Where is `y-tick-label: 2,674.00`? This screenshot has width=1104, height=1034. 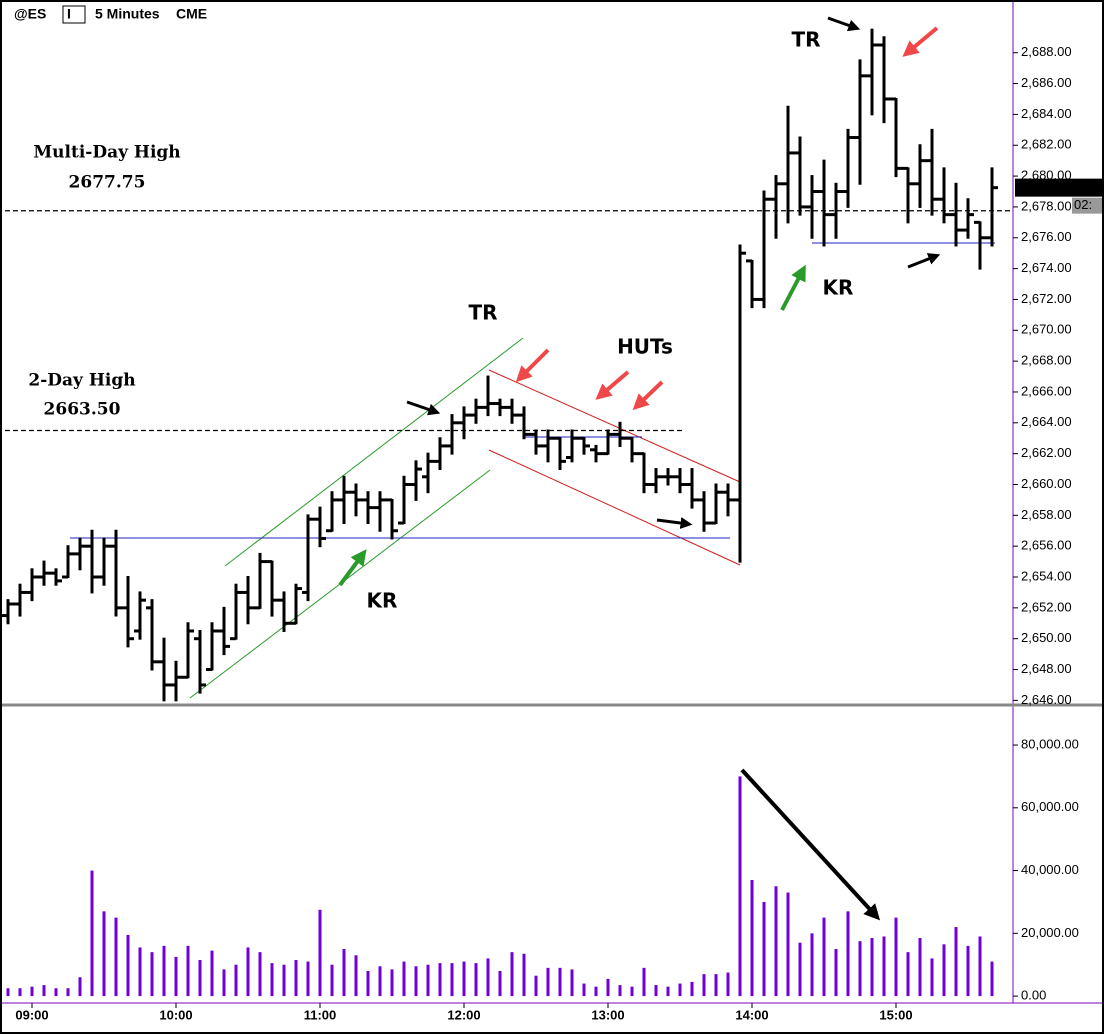
y-tick-label: 2,674.00 is located at coordinates (1046, 267).